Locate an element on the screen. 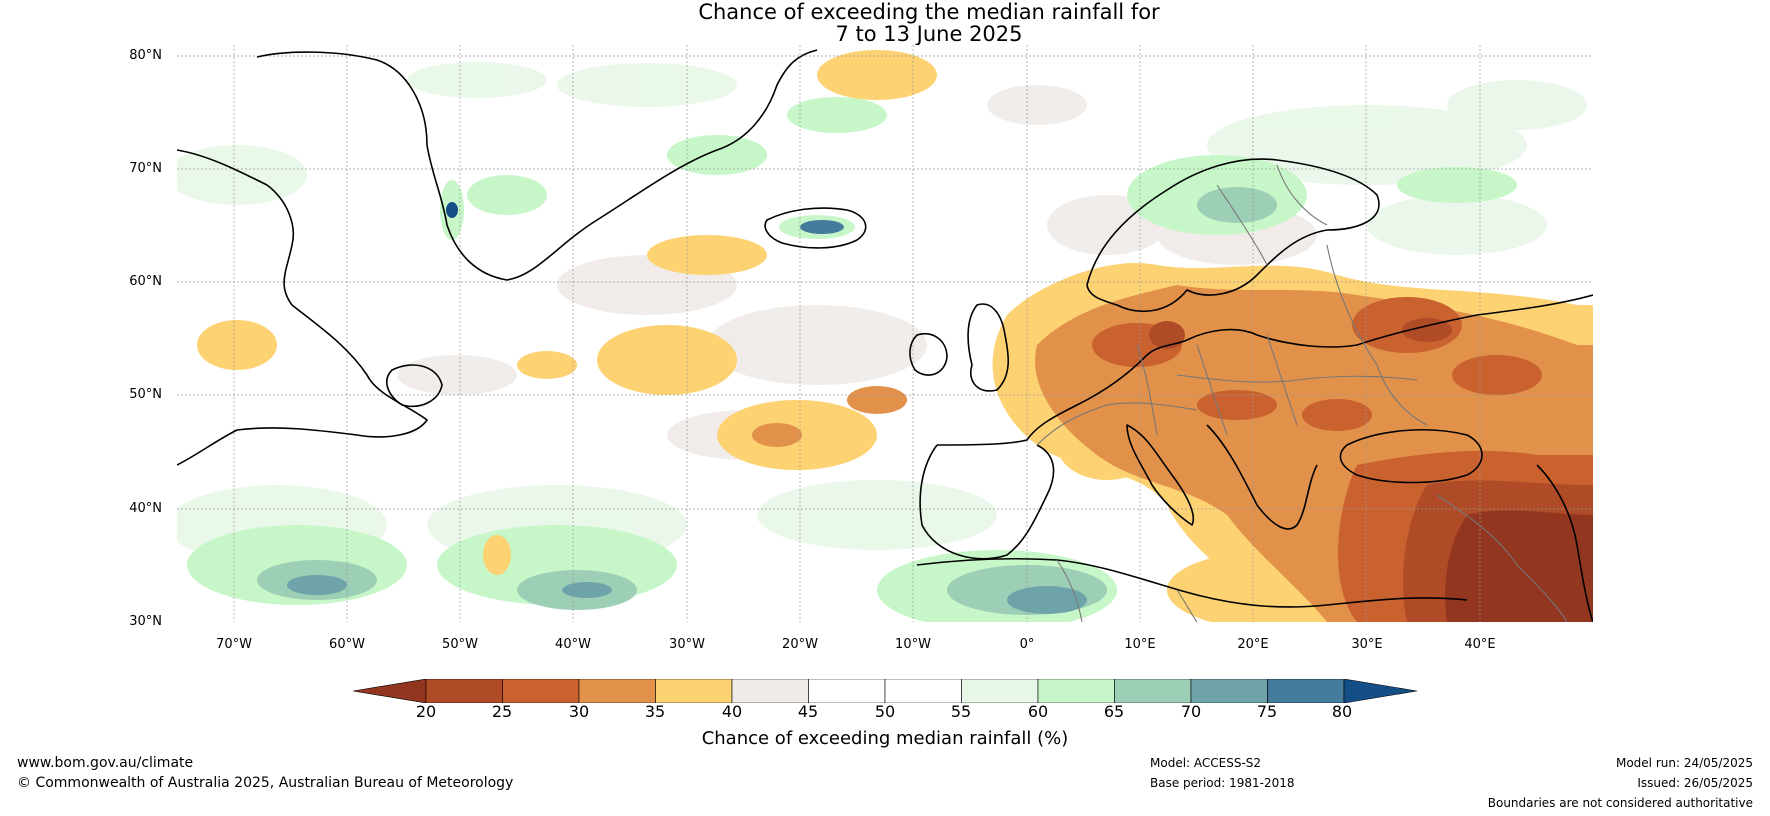  colorbar-tick-20: 20 is located at coordinates (426, 711).